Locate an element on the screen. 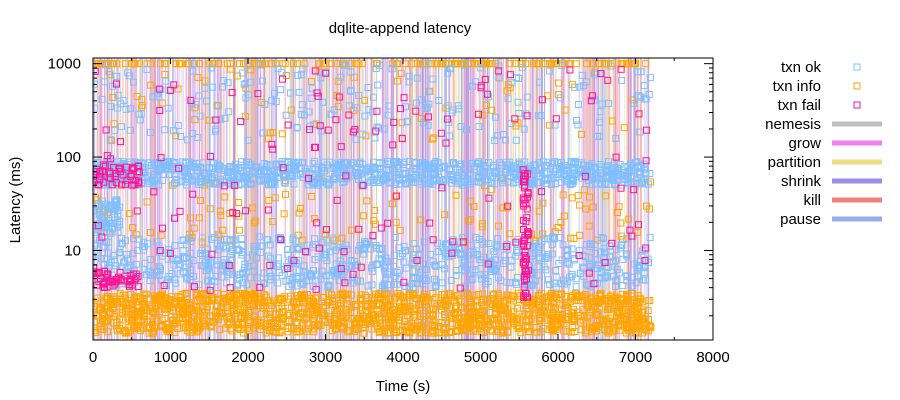 The height and width of the screenshot is (400, 900). y-tick-label: 10 is located at coordinates (72, 250).